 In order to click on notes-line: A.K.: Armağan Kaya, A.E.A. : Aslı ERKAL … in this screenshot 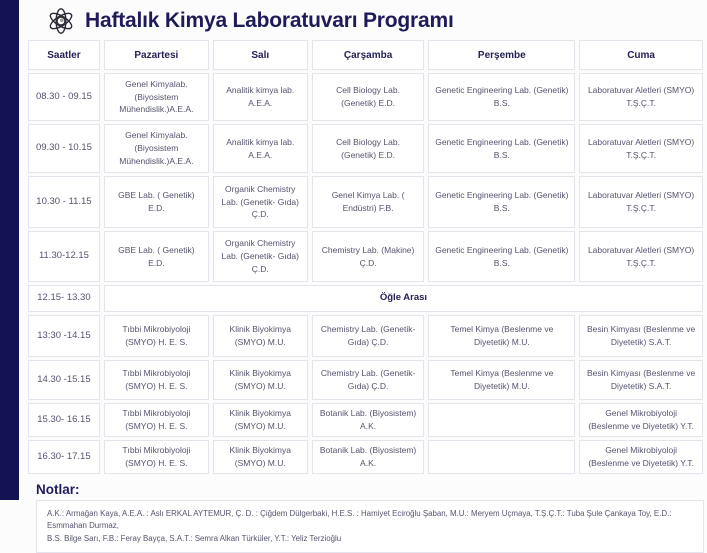, I will do `click(359, 520)`.